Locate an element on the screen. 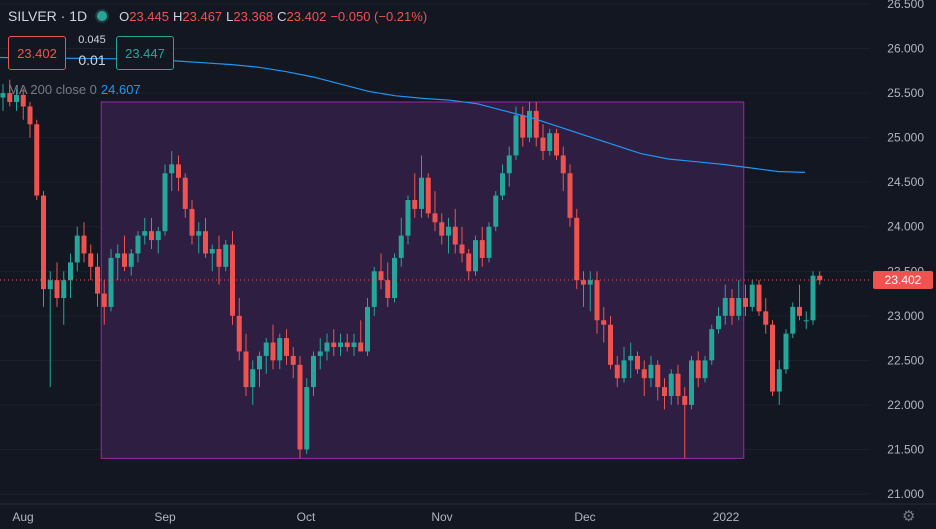 Image resolution: width=936 pixels, height=529 pixels. buy-button: 23.447 is located at coordinates (145, 53).